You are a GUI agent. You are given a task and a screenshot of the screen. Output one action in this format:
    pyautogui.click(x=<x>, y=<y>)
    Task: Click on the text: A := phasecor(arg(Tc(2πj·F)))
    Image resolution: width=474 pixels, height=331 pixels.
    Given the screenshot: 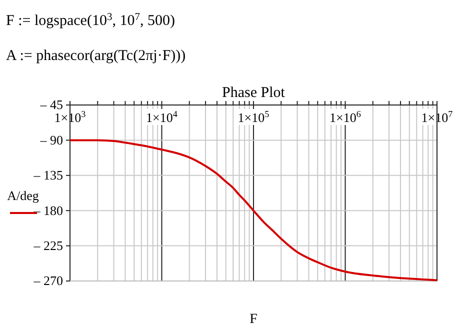 What is the action you would take?
    pyautogui.click(x=96, y=56)
    